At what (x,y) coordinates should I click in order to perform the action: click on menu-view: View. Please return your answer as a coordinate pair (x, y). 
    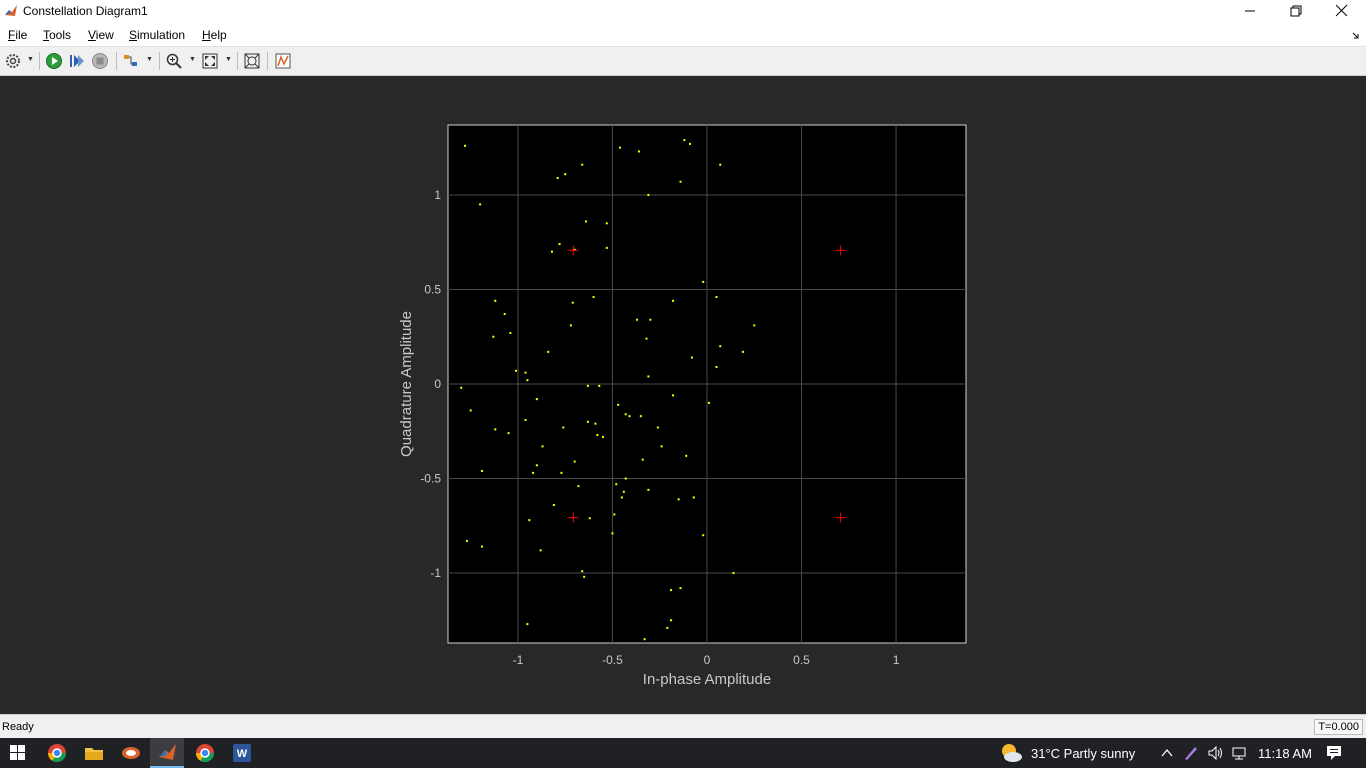
    Looking at the image, I should click on (101, 35).